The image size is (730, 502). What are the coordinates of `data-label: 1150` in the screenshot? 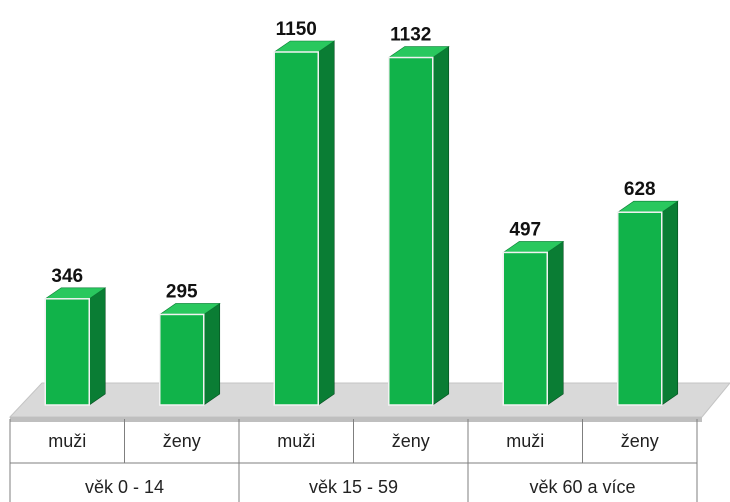 It's located at (296, 29).